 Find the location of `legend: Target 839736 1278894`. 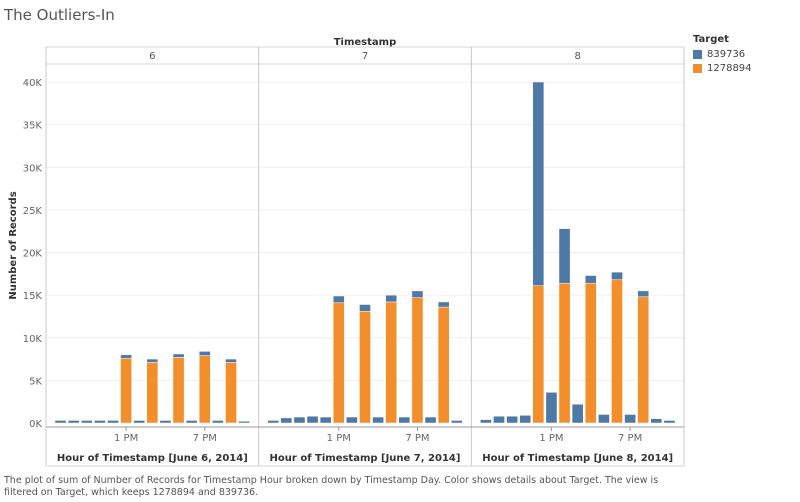

legend: Target 839736 1278894 is located at coordinates (722, 55).